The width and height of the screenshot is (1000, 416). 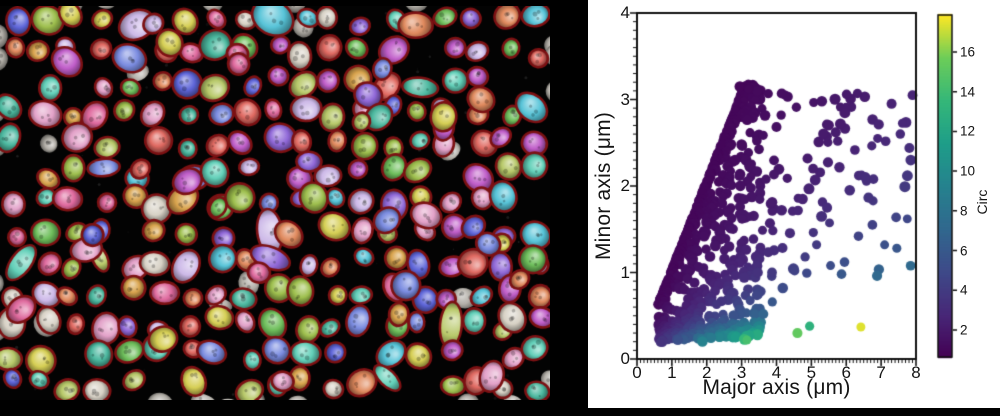 I want to click on colorbar-tick-label: 14, so click(x=968, y=92).